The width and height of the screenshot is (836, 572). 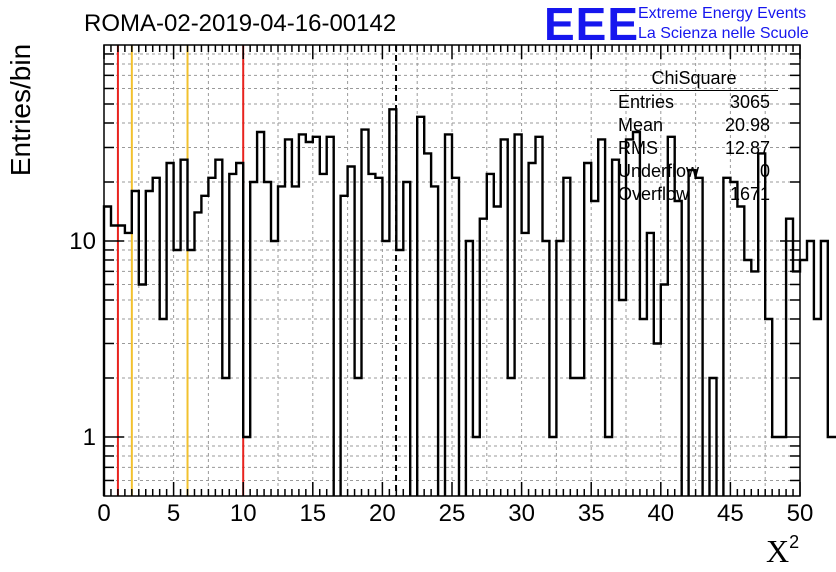 I want to click on x-tick-label: 30, so click(x=521, y=513).